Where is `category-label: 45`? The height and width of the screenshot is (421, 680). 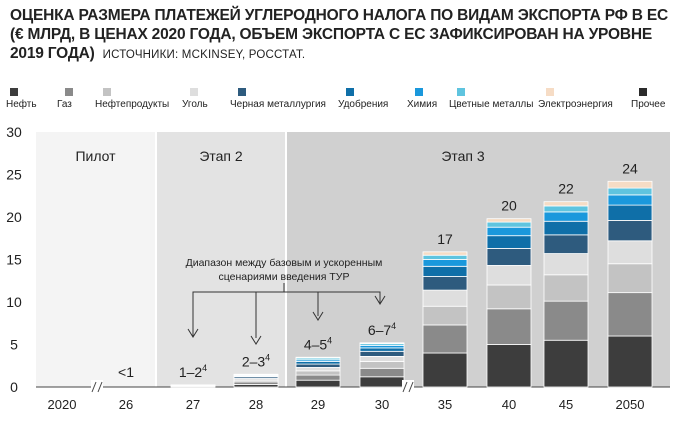
category-label: 45 is located at coordinates (566, 404).